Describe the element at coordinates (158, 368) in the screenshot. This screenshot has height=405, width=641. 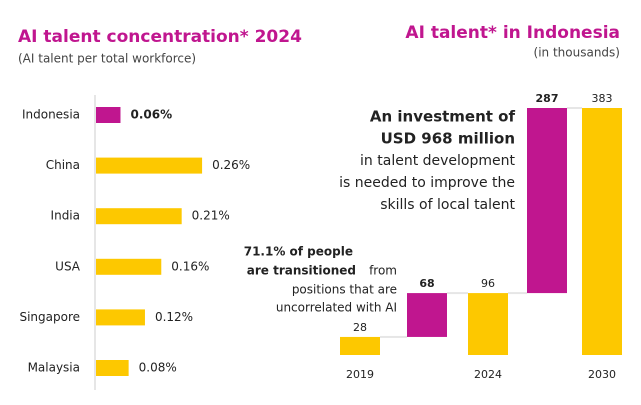
I see `value-label: 0.08%` at that location.